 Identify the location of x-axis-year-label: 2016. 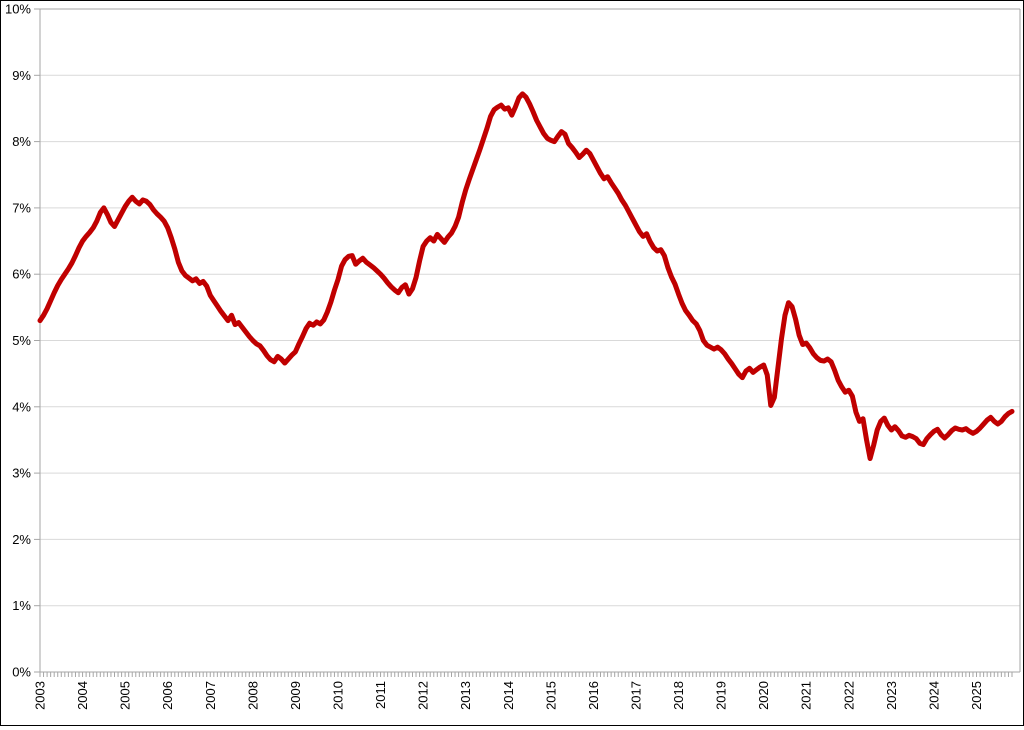
(593, 695).